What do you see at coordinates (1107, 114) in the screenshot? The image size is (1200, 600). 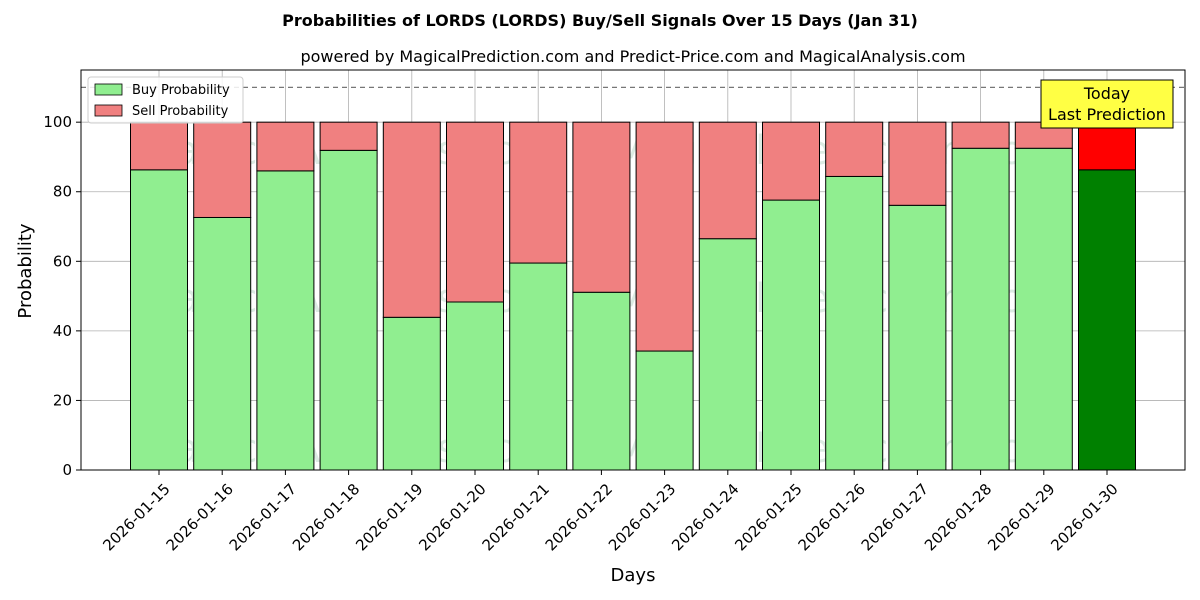 I see `annotation-line2: Last Prediction` at bounding box center [1107, 114].